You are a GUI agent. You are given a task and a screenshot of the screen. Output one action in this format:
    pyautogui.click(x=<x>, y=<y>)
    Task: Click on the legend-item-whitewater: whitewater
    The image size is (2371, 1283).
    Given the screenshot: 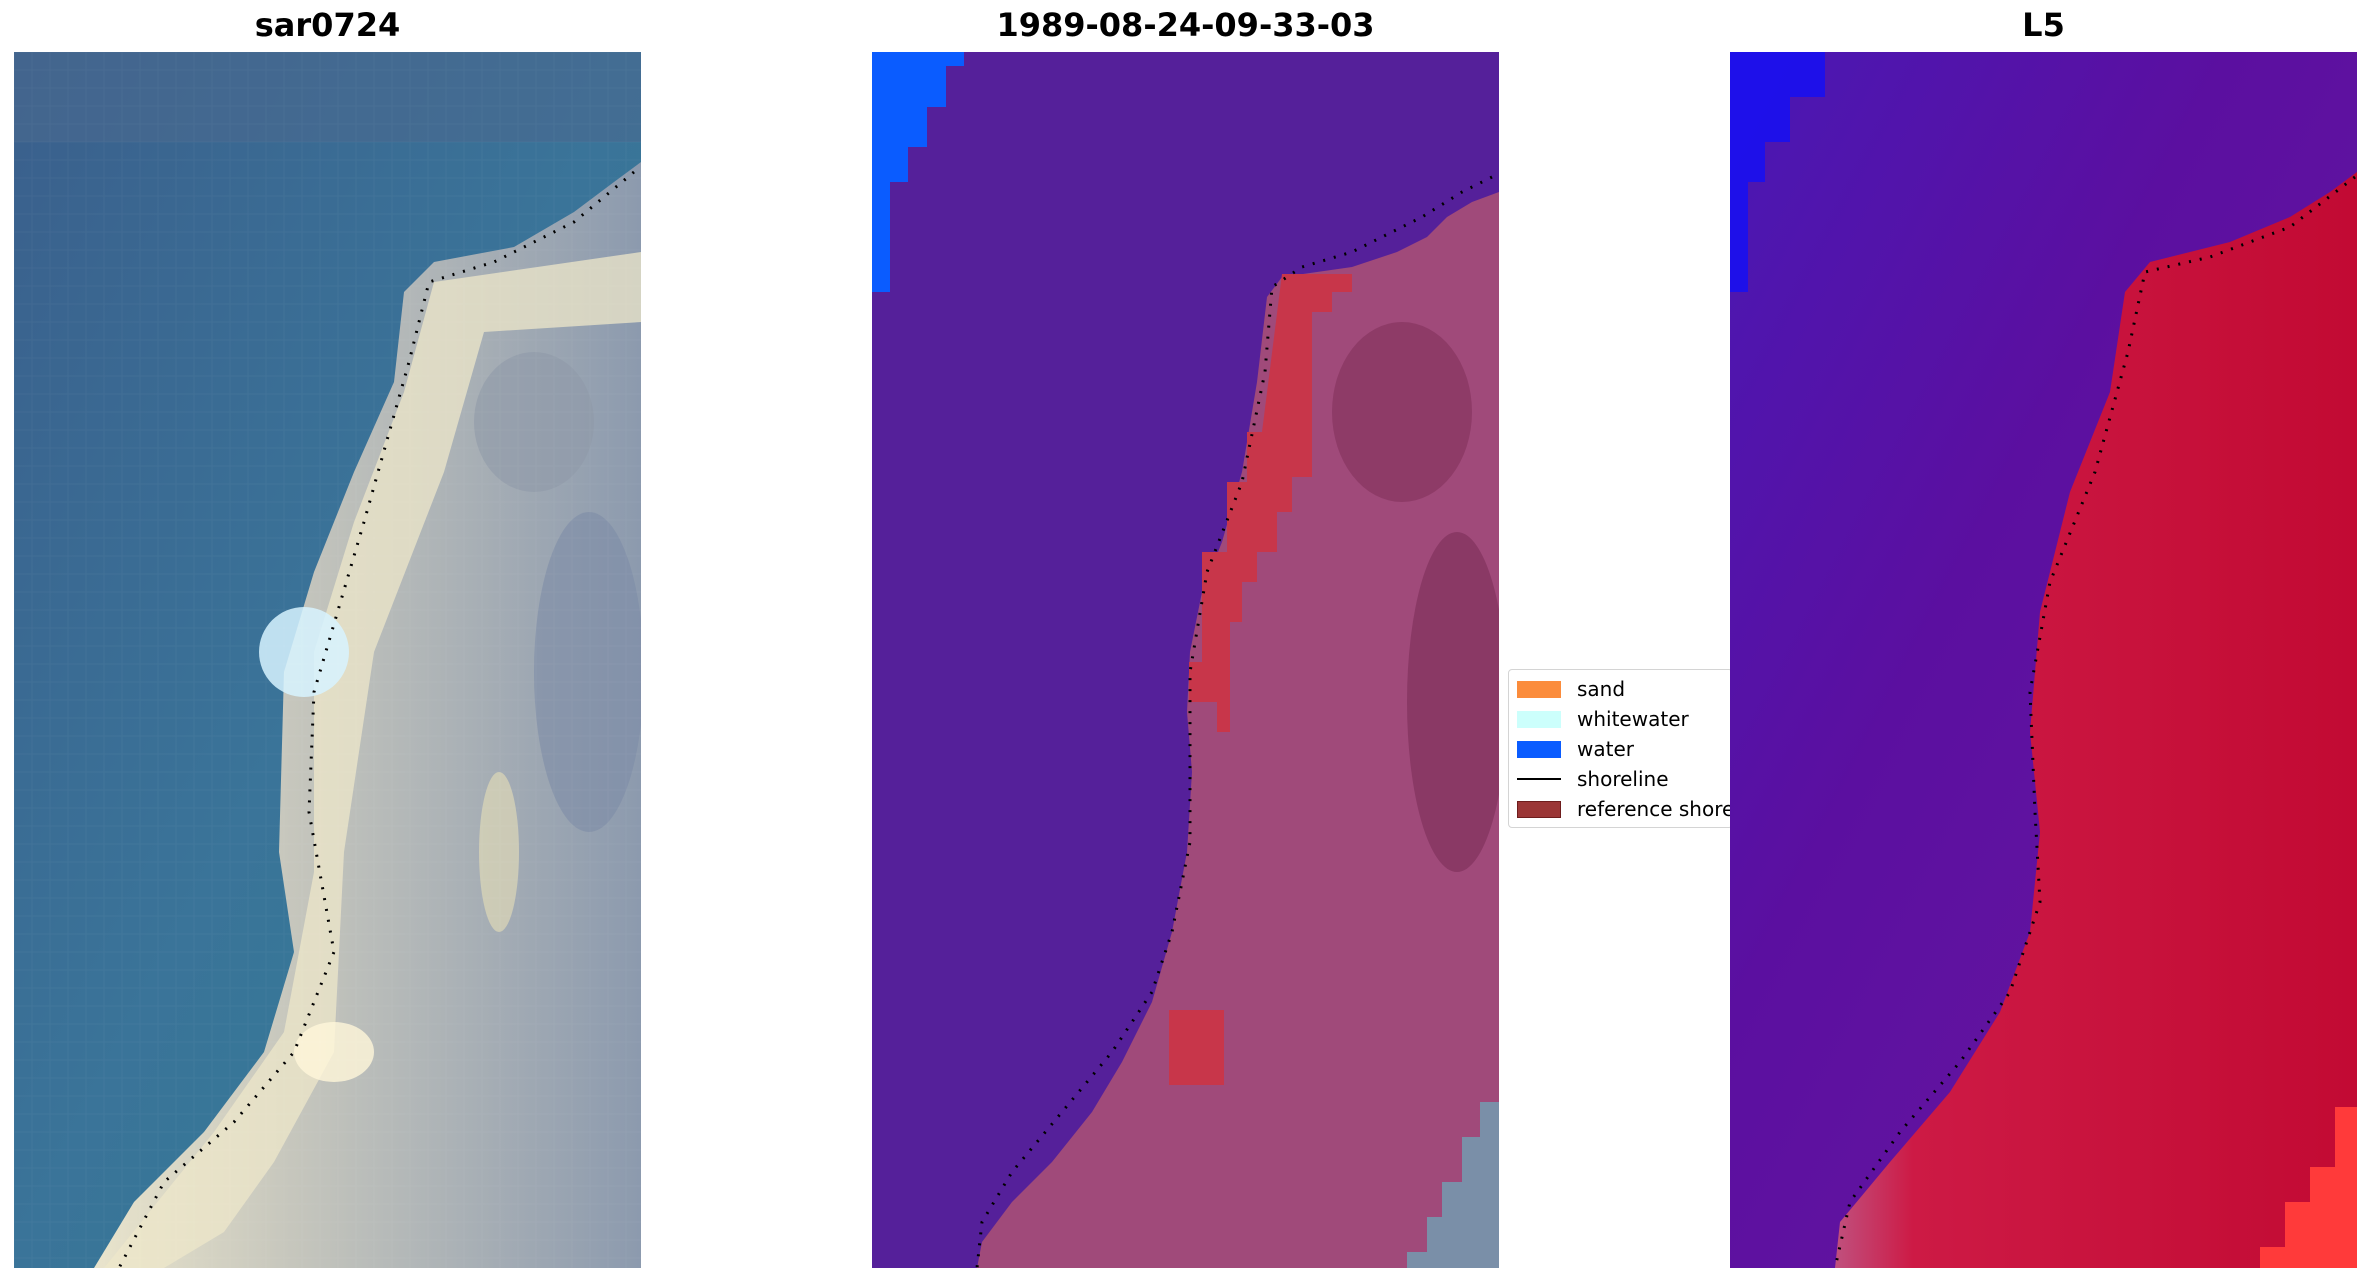 What is the action you would take?
    pyautogui.click(x=1603, y=719)
    